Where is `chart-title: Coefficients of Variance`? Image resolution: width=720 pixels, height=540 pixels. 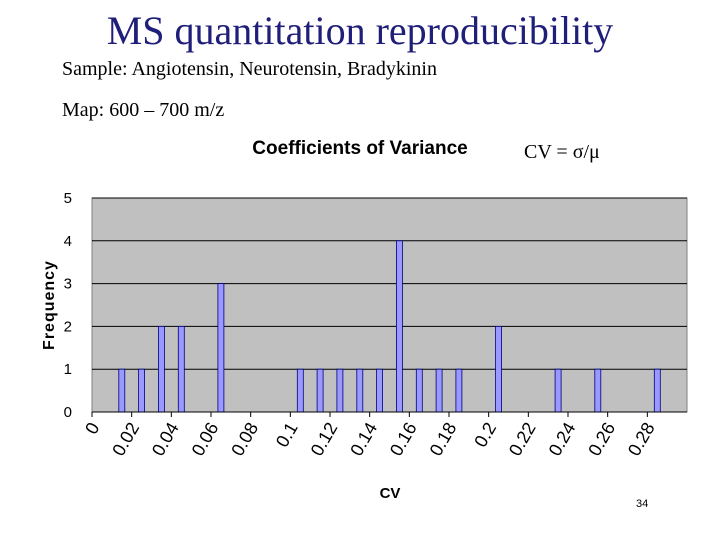 chart-title: Coefficients of Variance is located at coordinates (359, 148).